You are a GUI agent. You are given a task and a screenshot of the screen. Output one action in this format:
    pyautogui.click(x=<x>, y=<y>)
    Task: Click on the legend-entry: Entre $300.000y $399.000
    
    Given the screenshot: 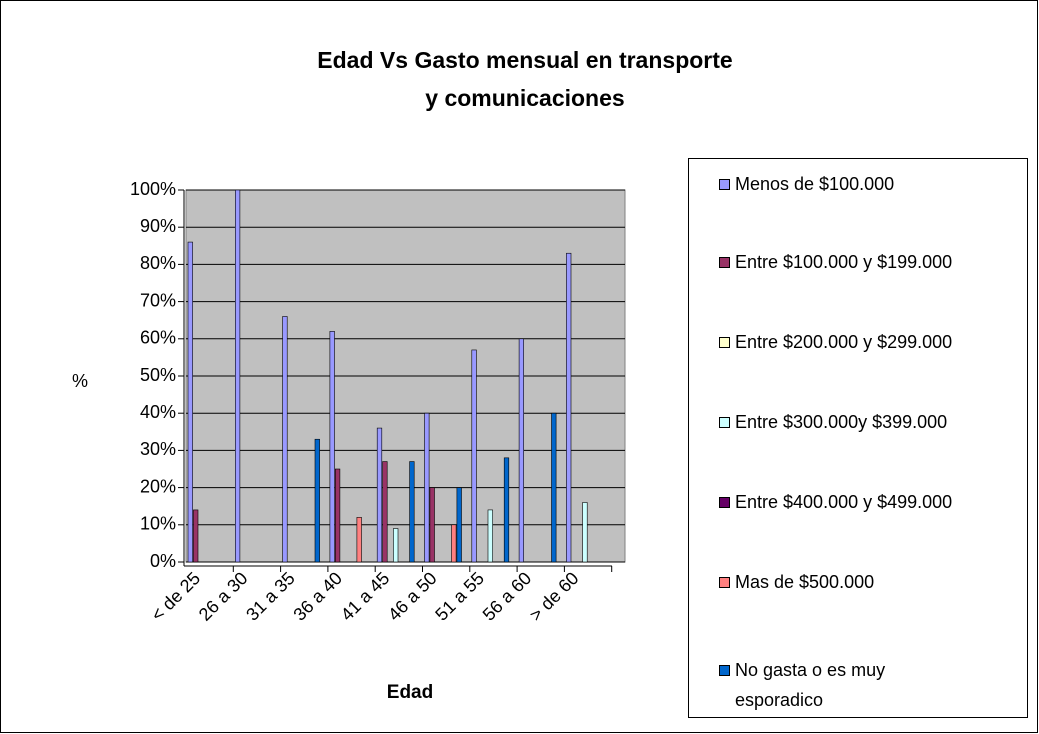 What is the action you would take?
    pyautogui.click(x=847, y=422)
    